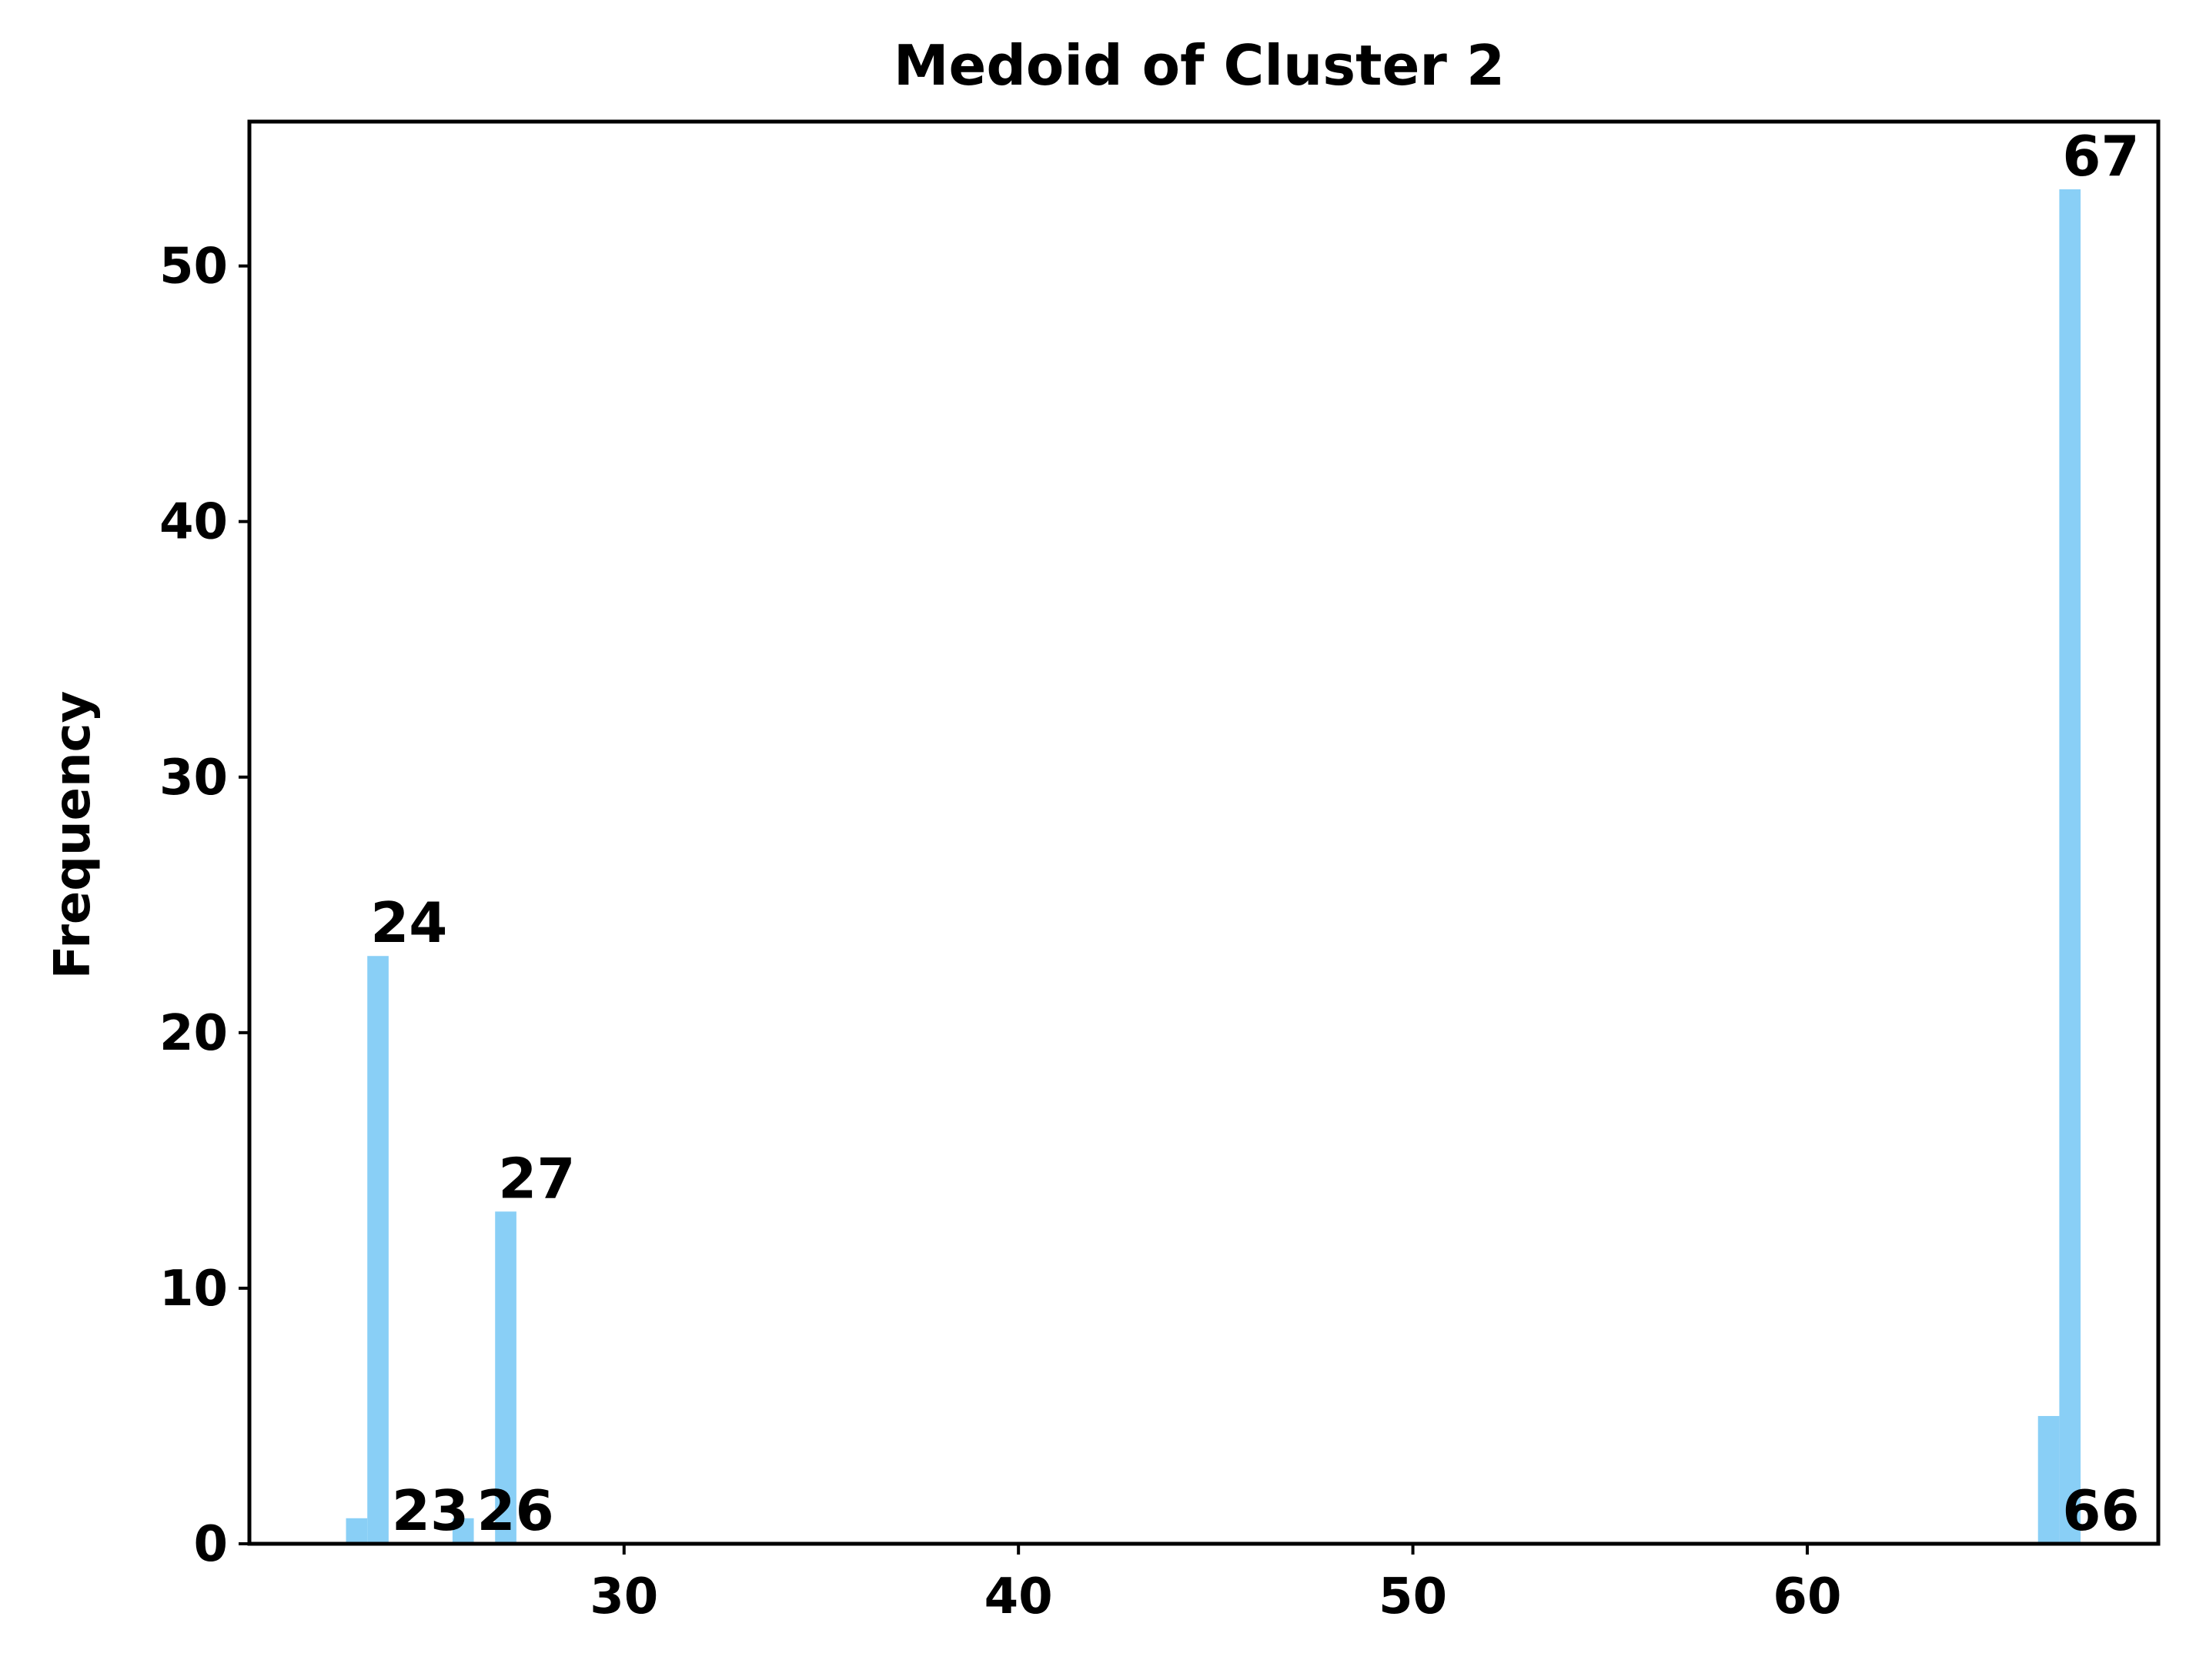  What do you see at coordinates (2100, 157) in the screenshot?
I see `bar-label-7: 67` at bounding box center [2100, 157].